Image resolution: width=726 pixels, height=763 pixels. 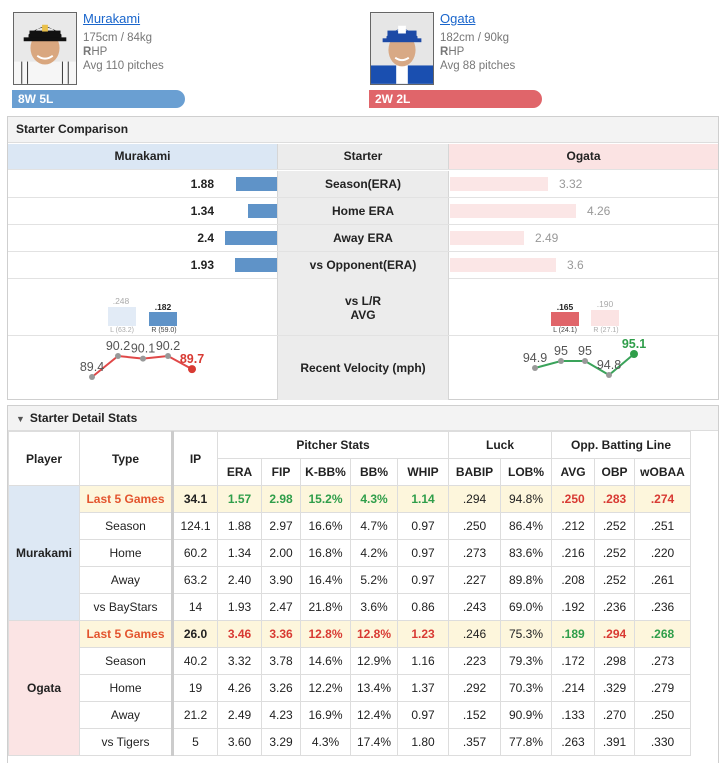 I want to click on stat-cell: 83.6%, so click(x=526, y=553).